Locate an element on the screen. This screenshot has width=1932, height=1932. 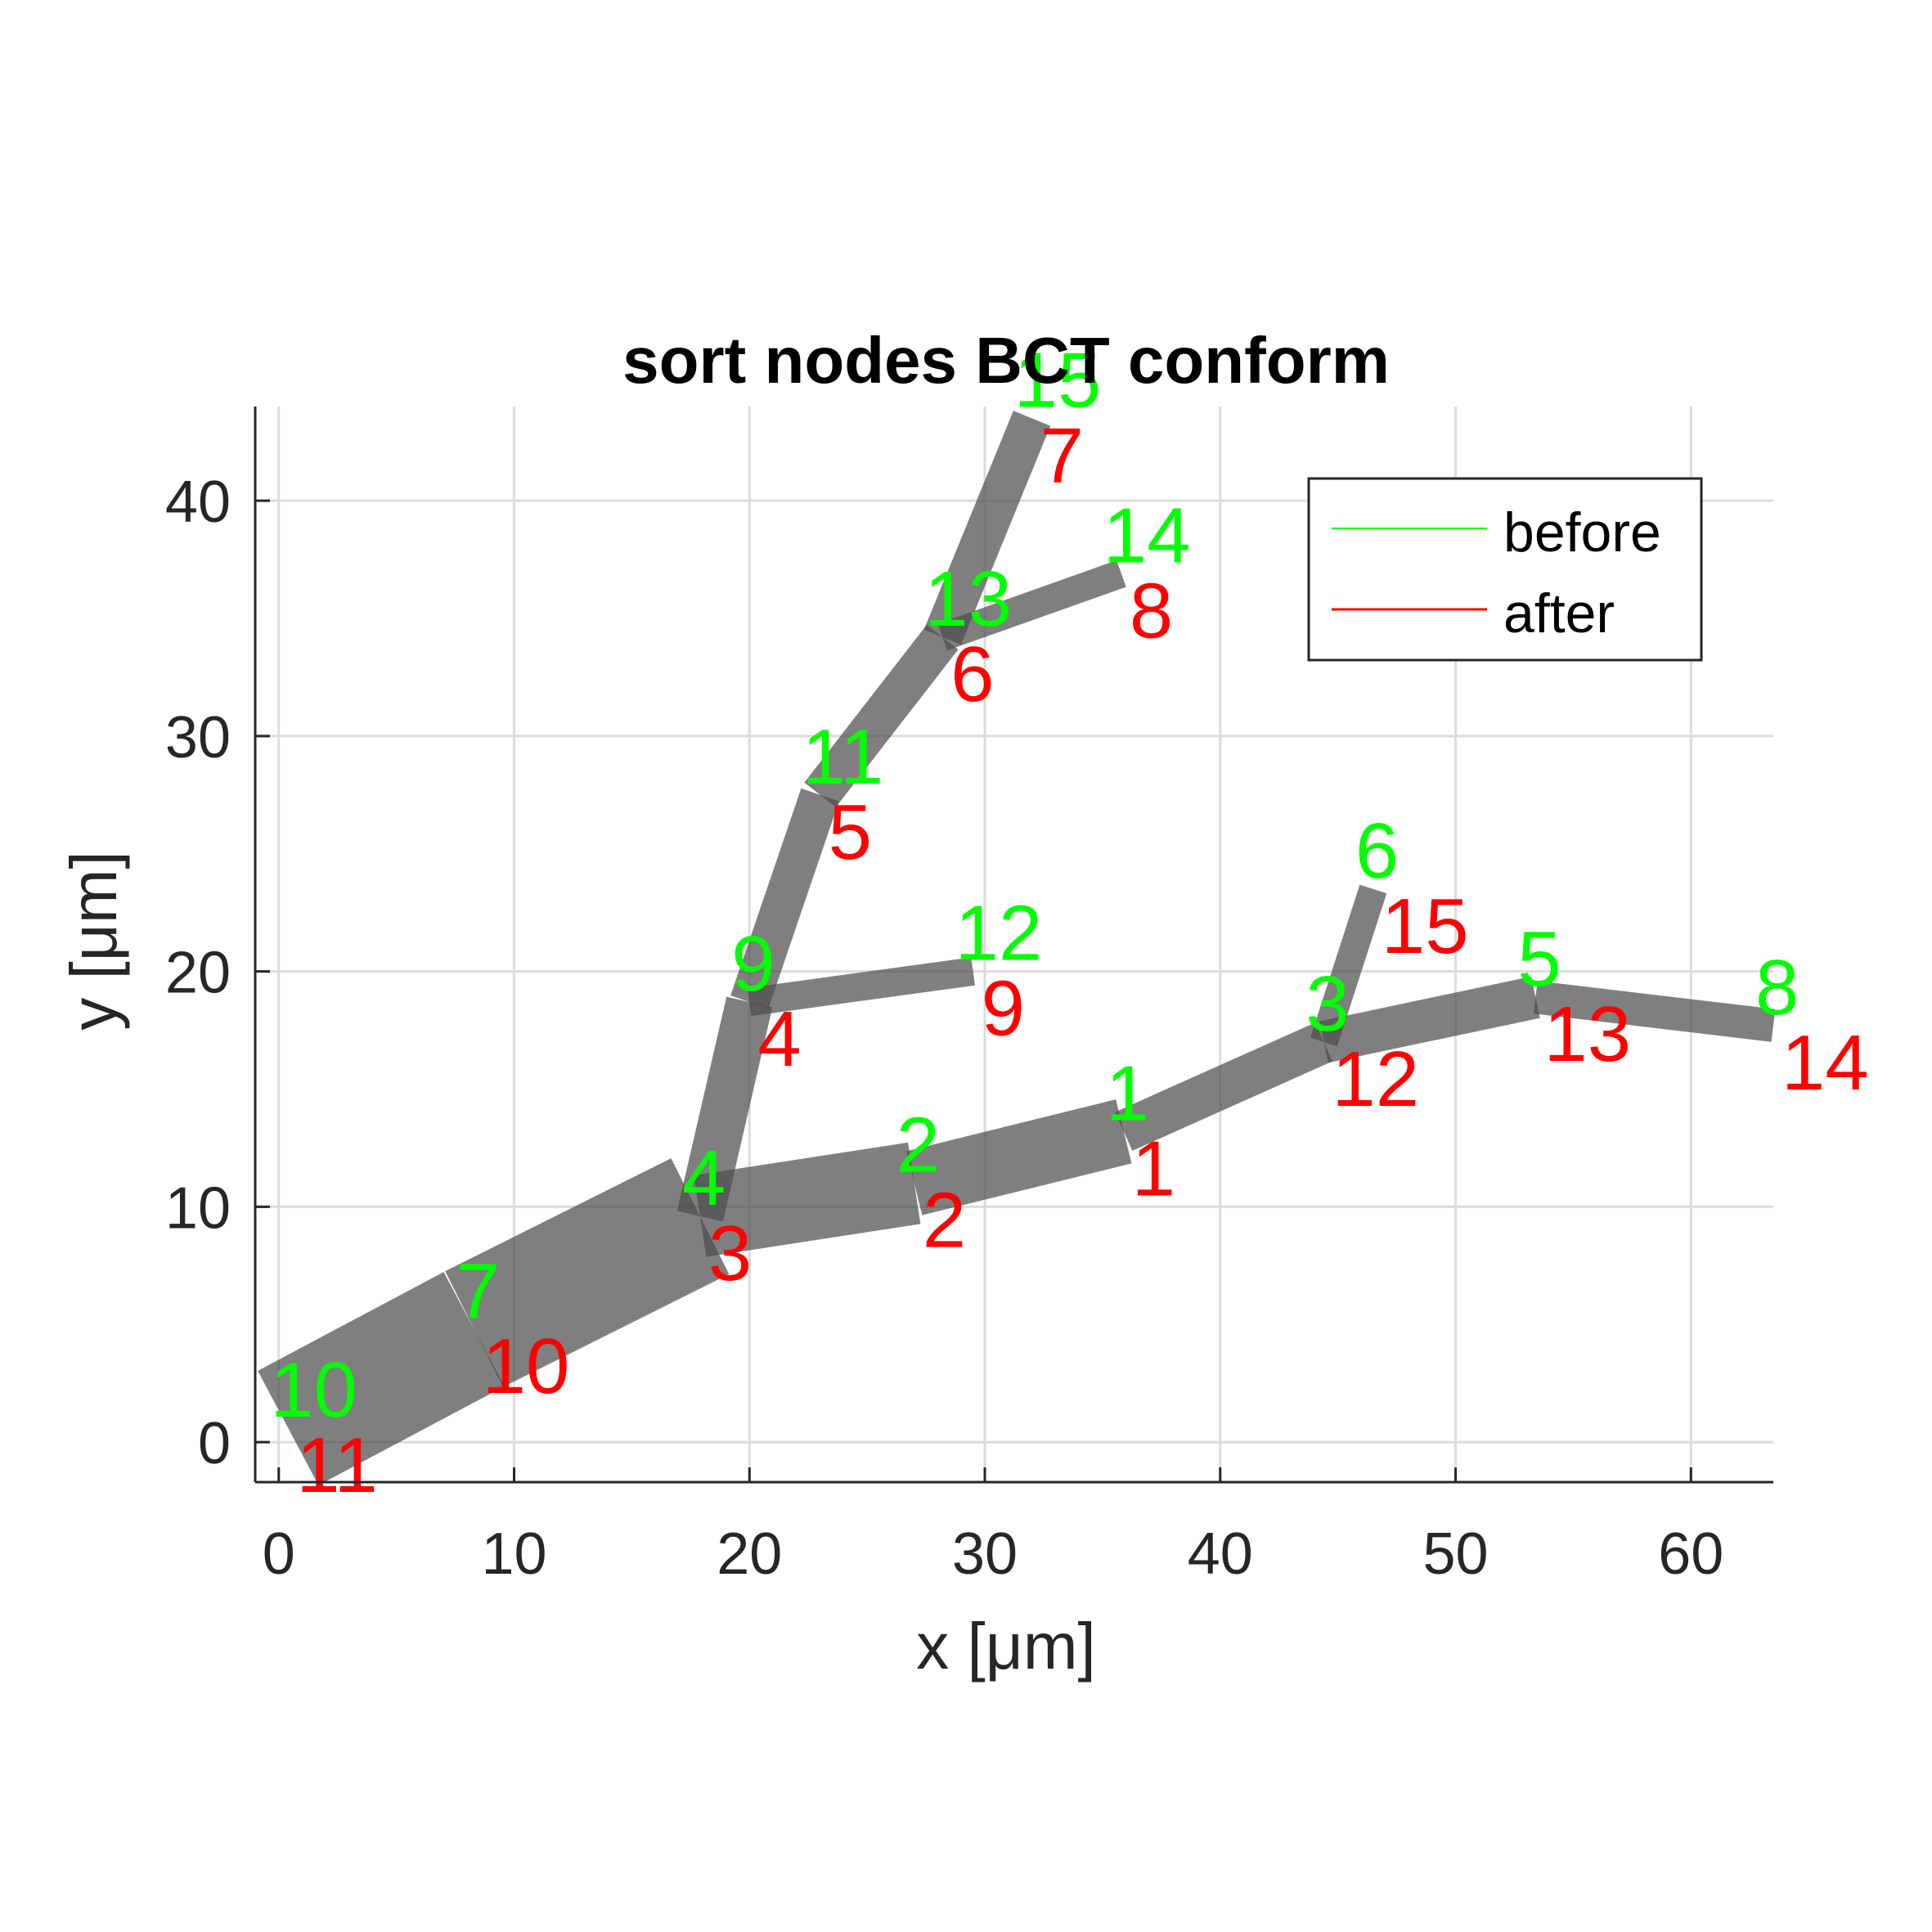
y-tick-label-10: 10 is located at coordinates (198, 1208).